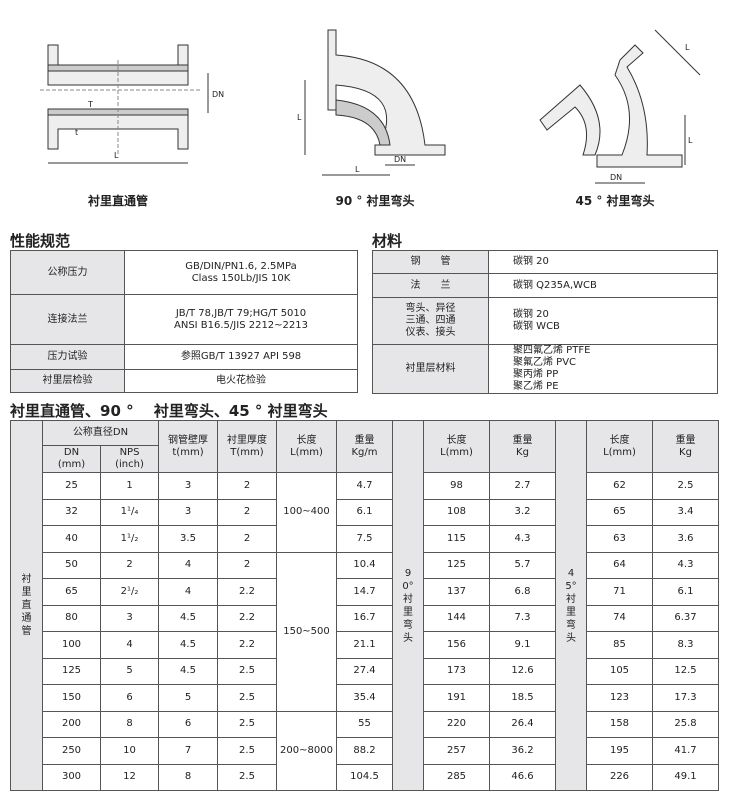 The image size is (730, 796). Describe the element at coordinates (129, 464) in the screenshot. I see `text-line: (inch)` at that location.